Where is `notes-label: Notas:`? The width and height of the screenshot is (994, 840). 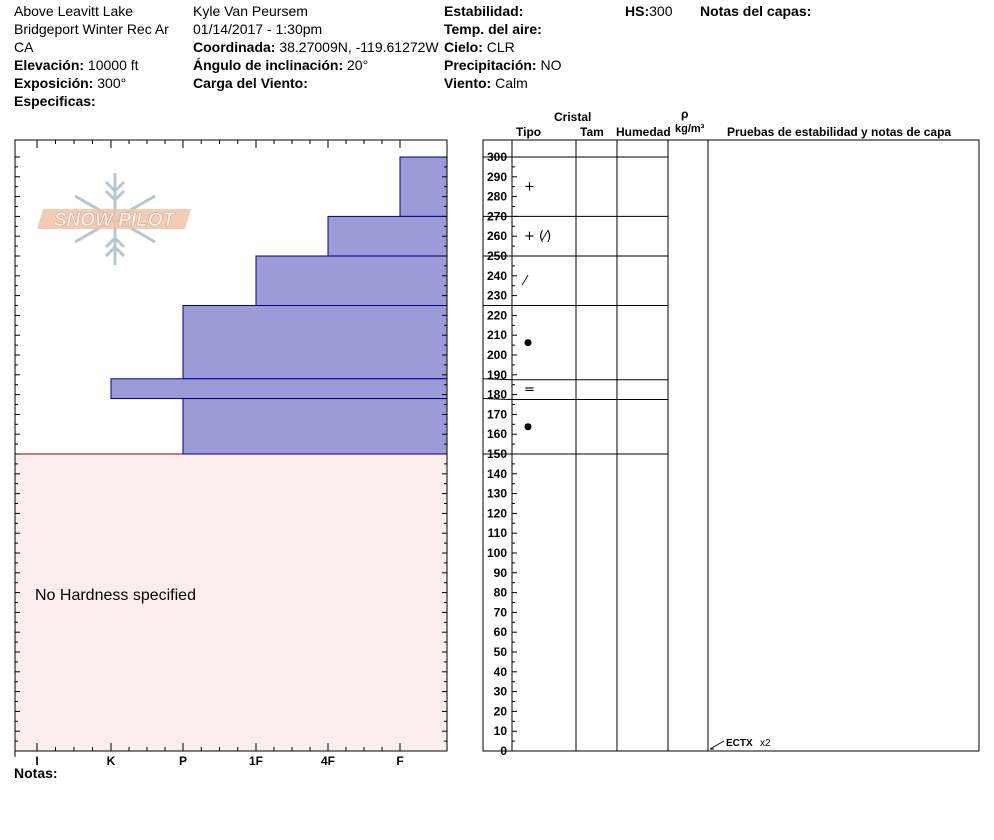 notes-label: Notas: is located at coordinates (36, 773).